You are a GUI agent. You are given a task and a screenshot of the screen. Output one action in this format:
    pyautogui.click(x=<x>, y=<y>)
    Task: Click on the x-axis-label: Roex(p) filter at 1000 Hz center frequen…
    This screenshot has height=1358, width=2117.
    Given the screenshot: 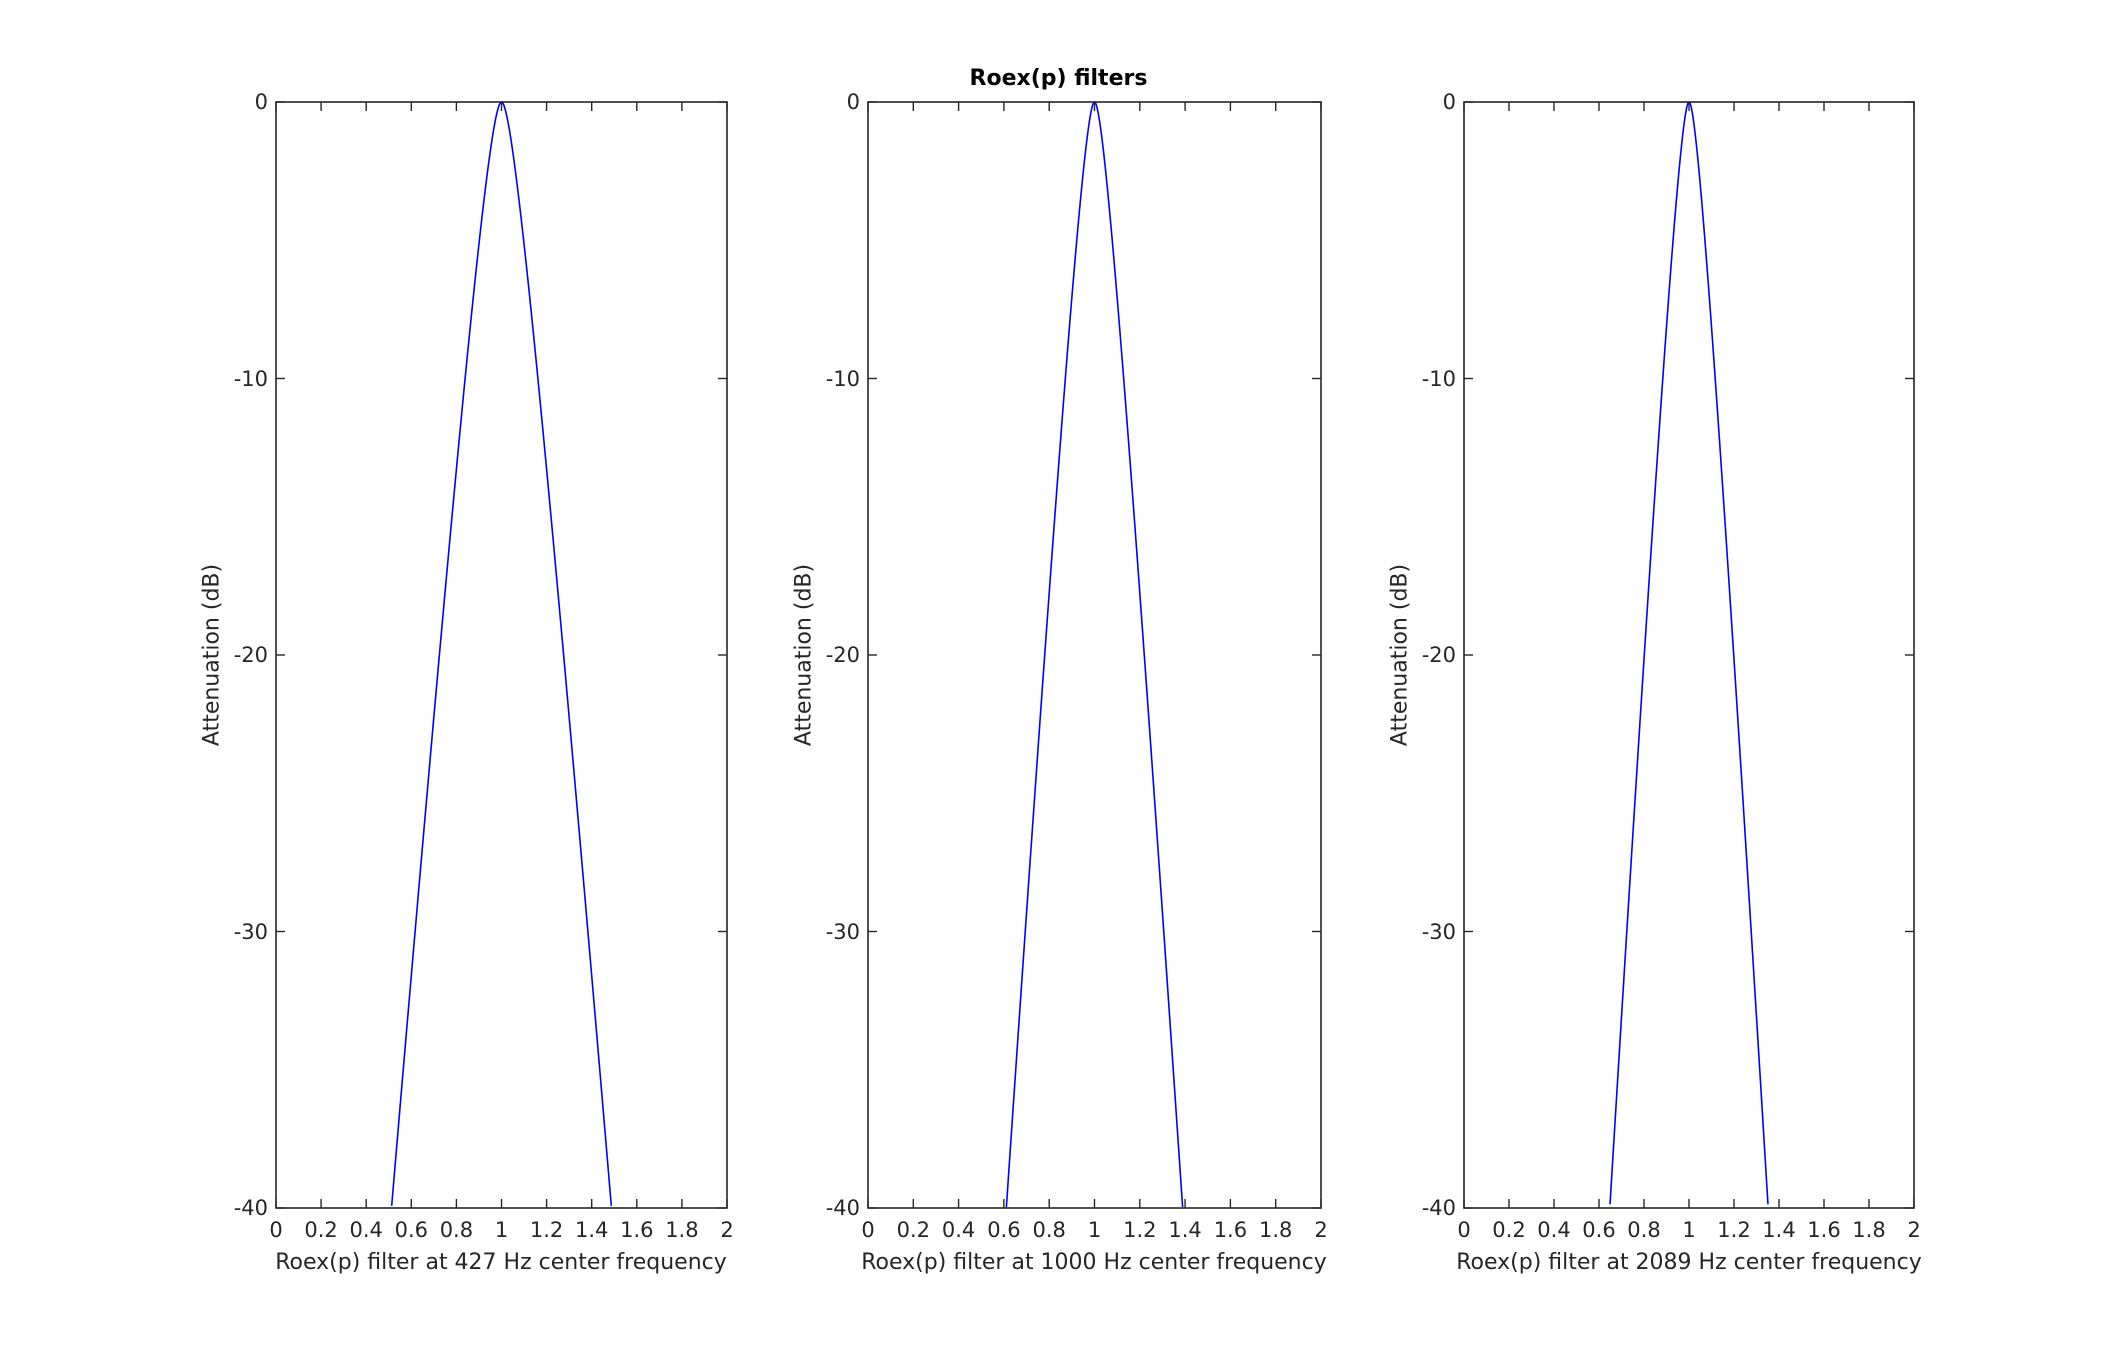 What is the action you would take?
    pyautogui.click(x=1094, y=1262)
    